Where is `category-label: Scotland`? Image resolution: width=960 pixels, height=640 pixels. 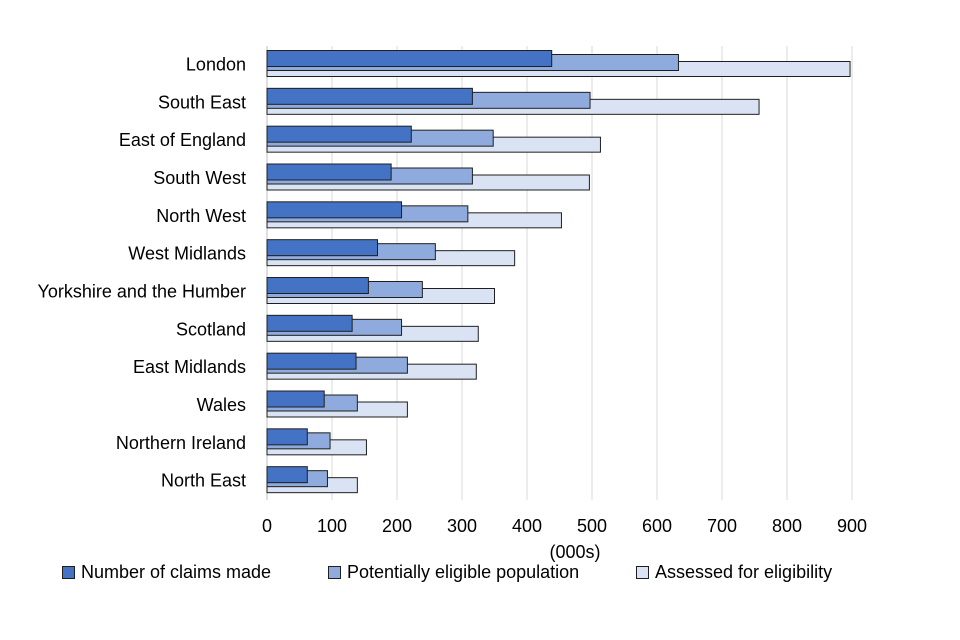 category-label: Scotland is located at coordinates (211, 329).